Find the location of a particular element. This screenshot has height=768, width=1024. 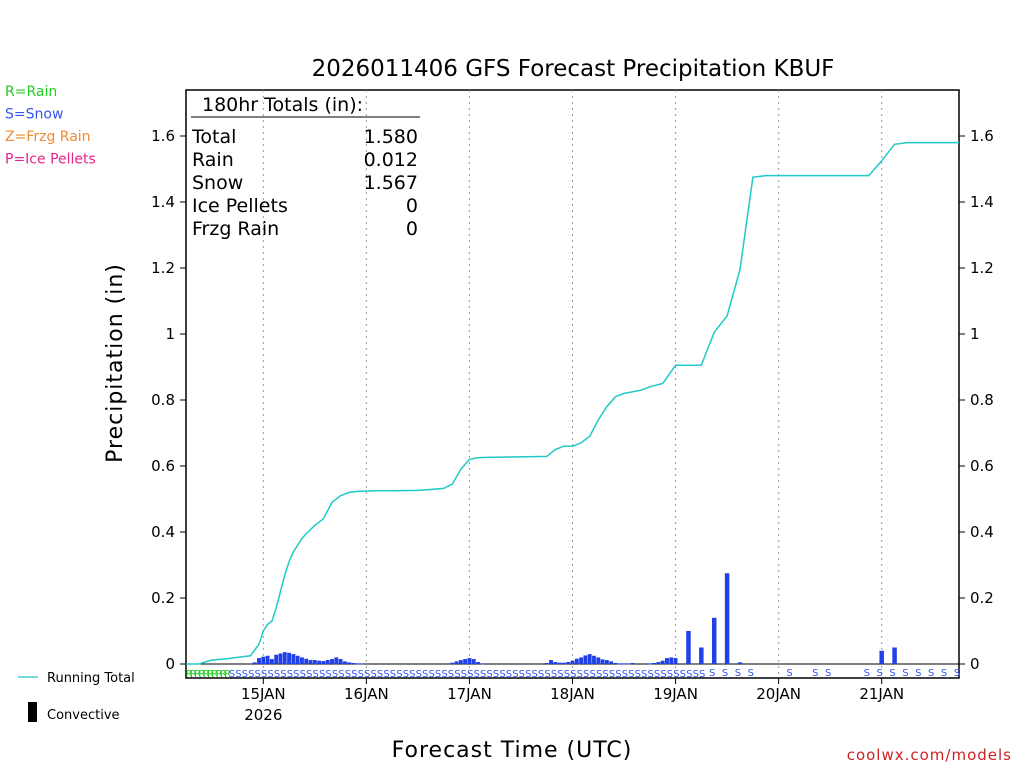

y-tick-label-right: 0.8 is located at coordinates (982, 400).